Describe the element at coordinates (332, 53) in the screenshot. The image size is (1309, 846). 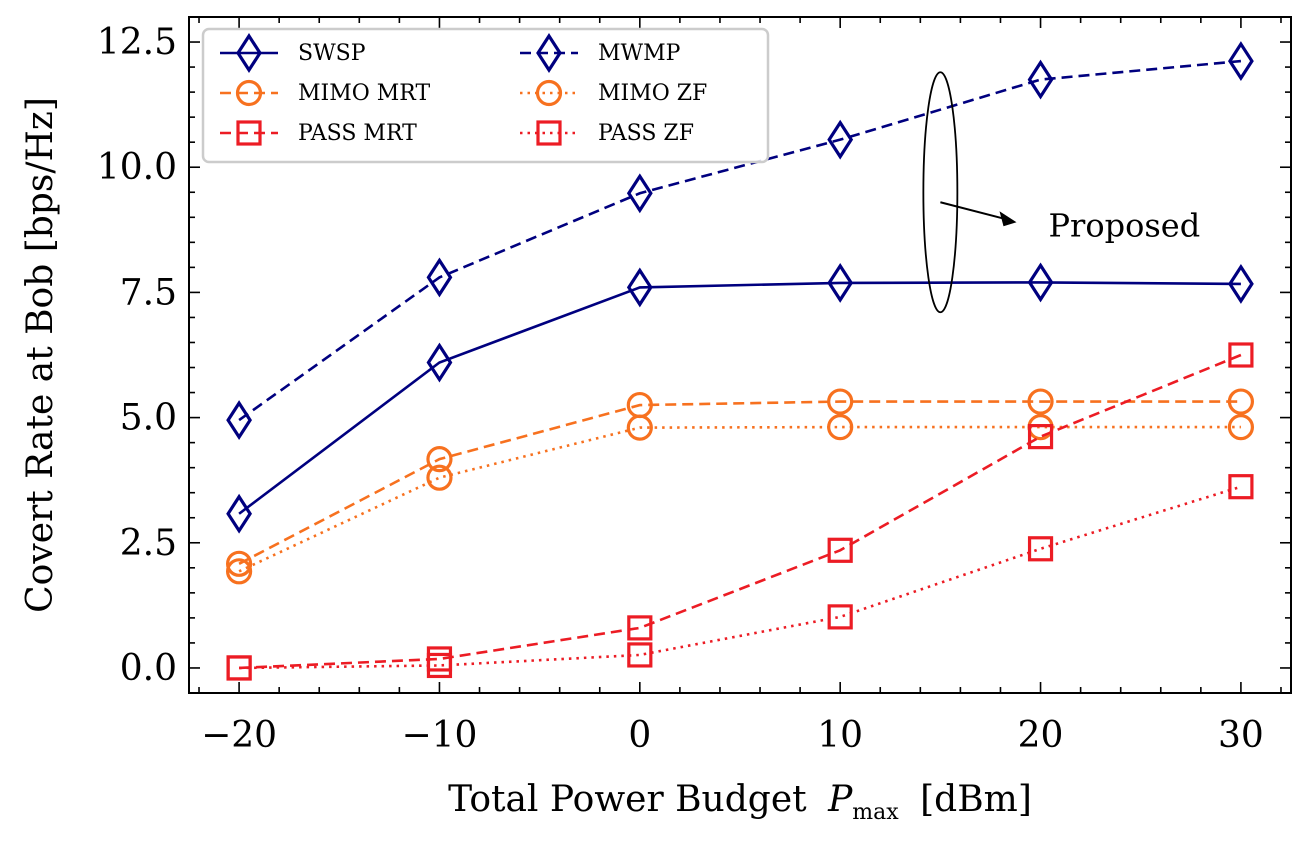
I see `legend-label-swsp: SWSP` at that location.